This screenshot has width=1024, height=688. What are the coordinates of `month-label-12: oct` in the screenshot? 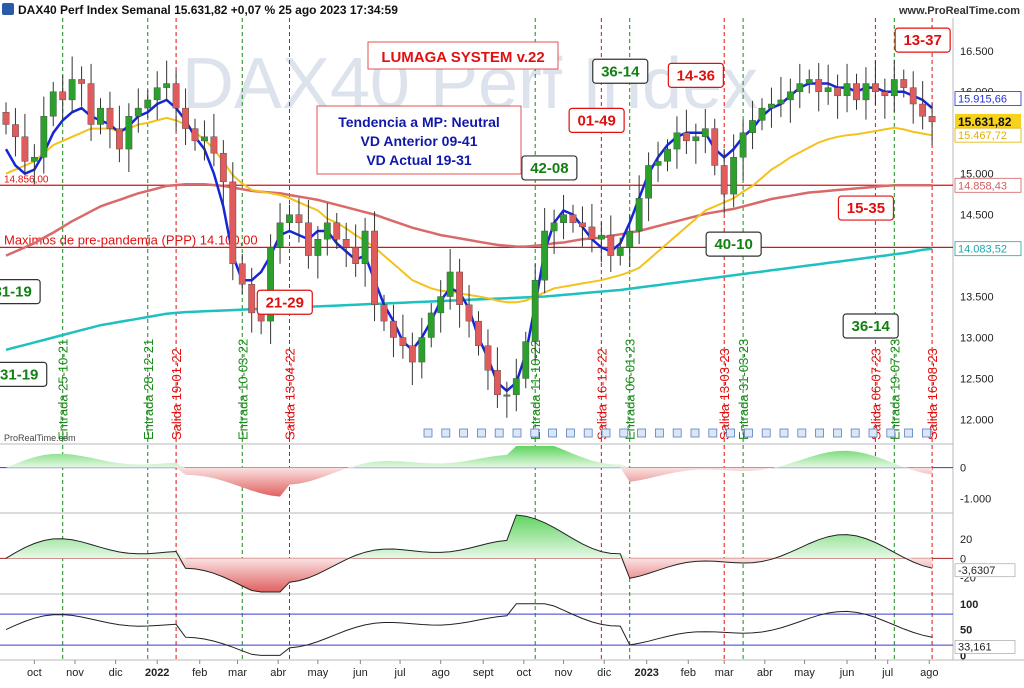 It's located at (524, 673).